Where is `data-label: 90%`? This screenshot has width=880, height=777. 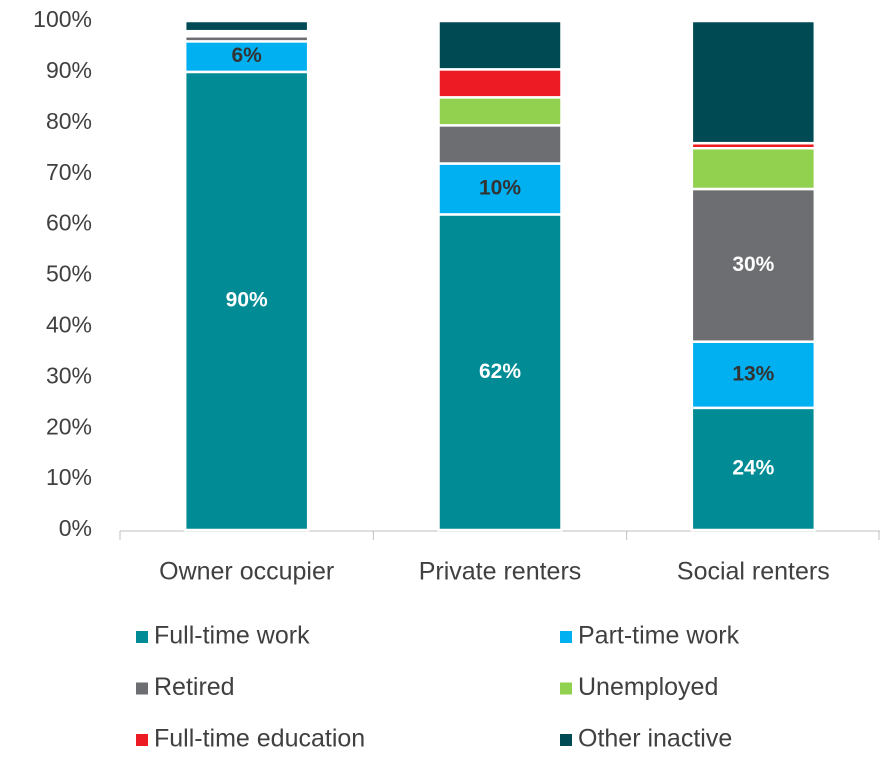
data-label: 90% is located at coordinates (247, 299).